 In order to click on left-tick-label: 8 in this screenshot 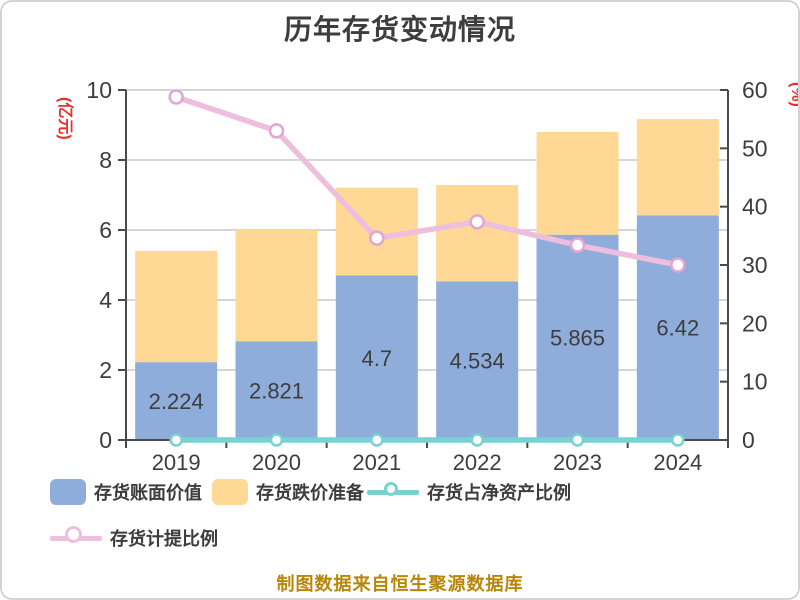, I will do `click(105, 160)`.